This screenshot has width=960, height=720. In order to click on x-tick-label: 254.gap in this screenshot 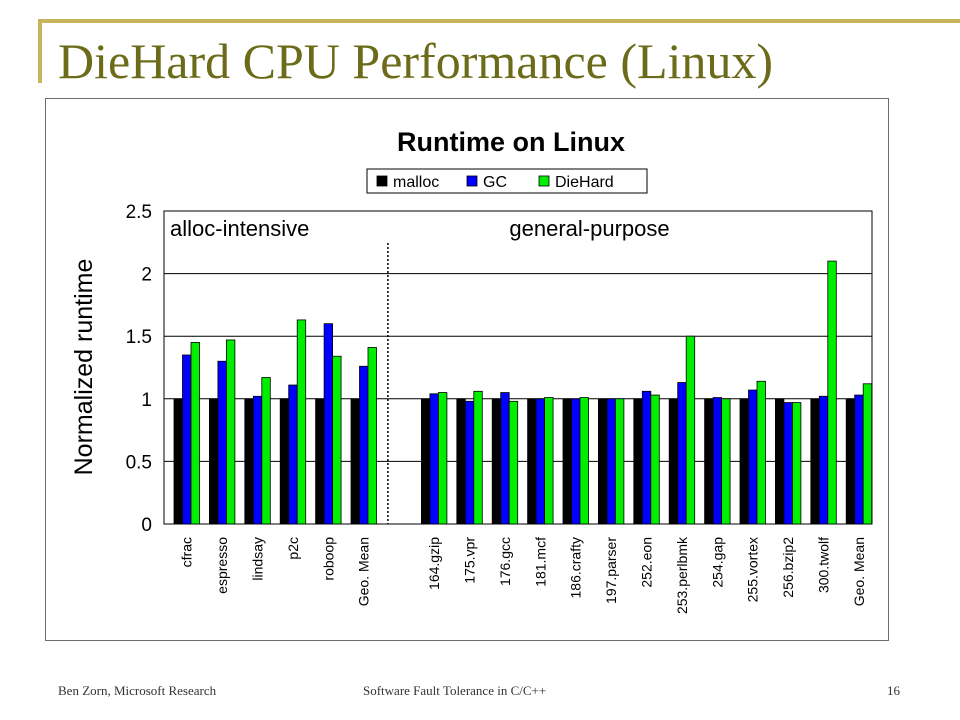, I will do `click(717, 562)`.